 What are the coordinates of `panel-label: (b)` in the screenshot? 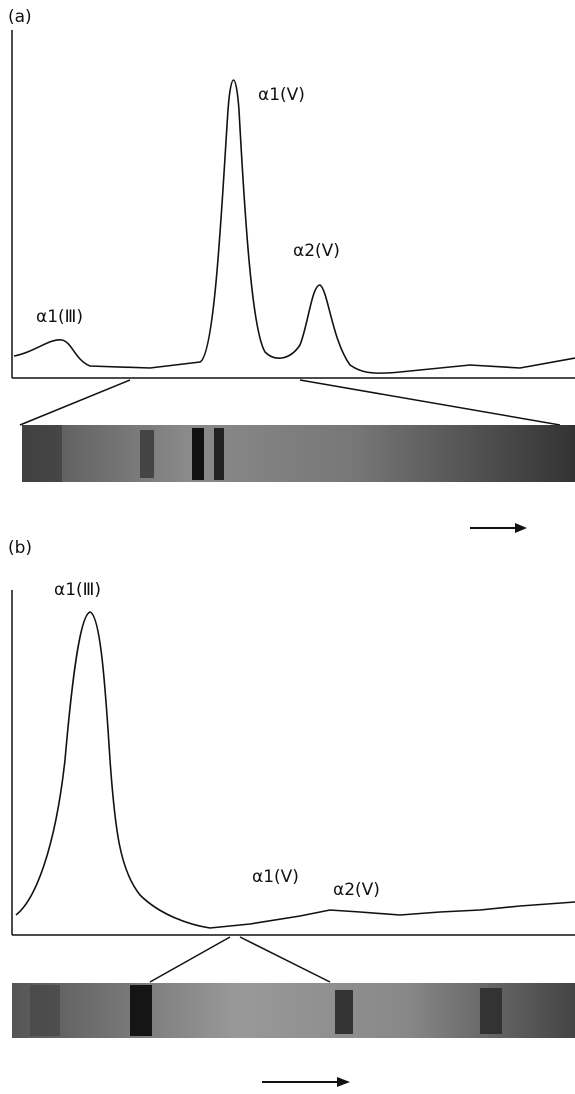 It's located at (20, 548).